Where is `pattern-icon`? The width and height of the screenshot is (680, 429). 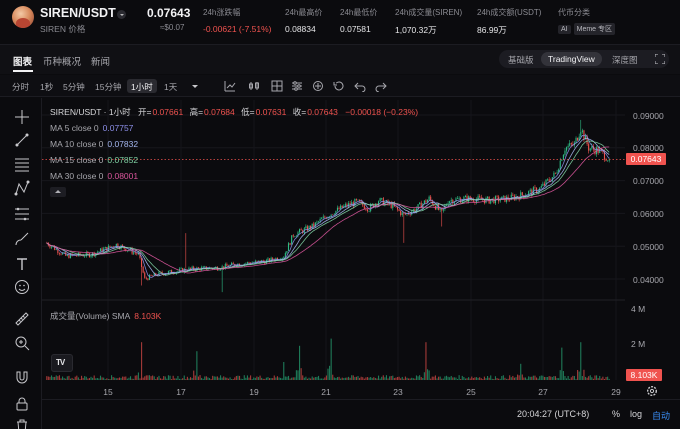 pattern-icon is located at coordinates (22, 188).